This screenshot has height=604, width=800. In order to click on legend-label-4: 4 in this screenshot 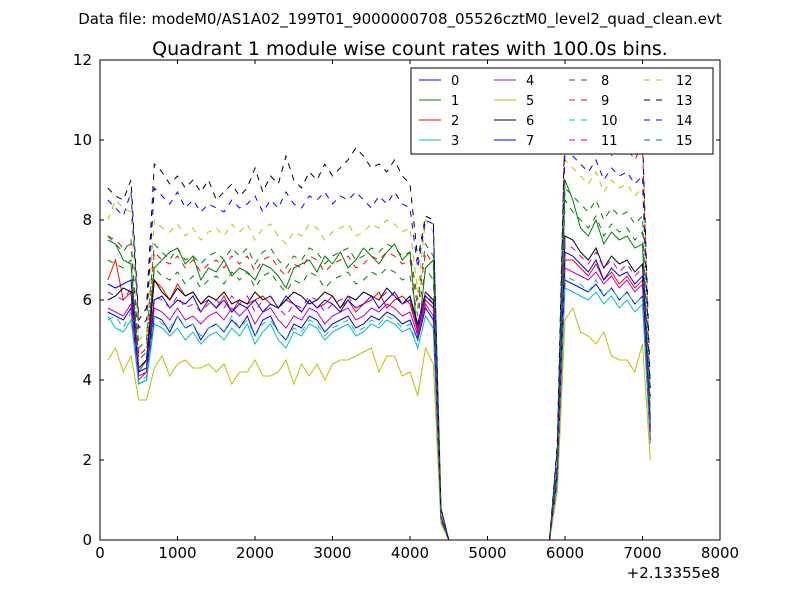, I will do `click(530, 81)`.